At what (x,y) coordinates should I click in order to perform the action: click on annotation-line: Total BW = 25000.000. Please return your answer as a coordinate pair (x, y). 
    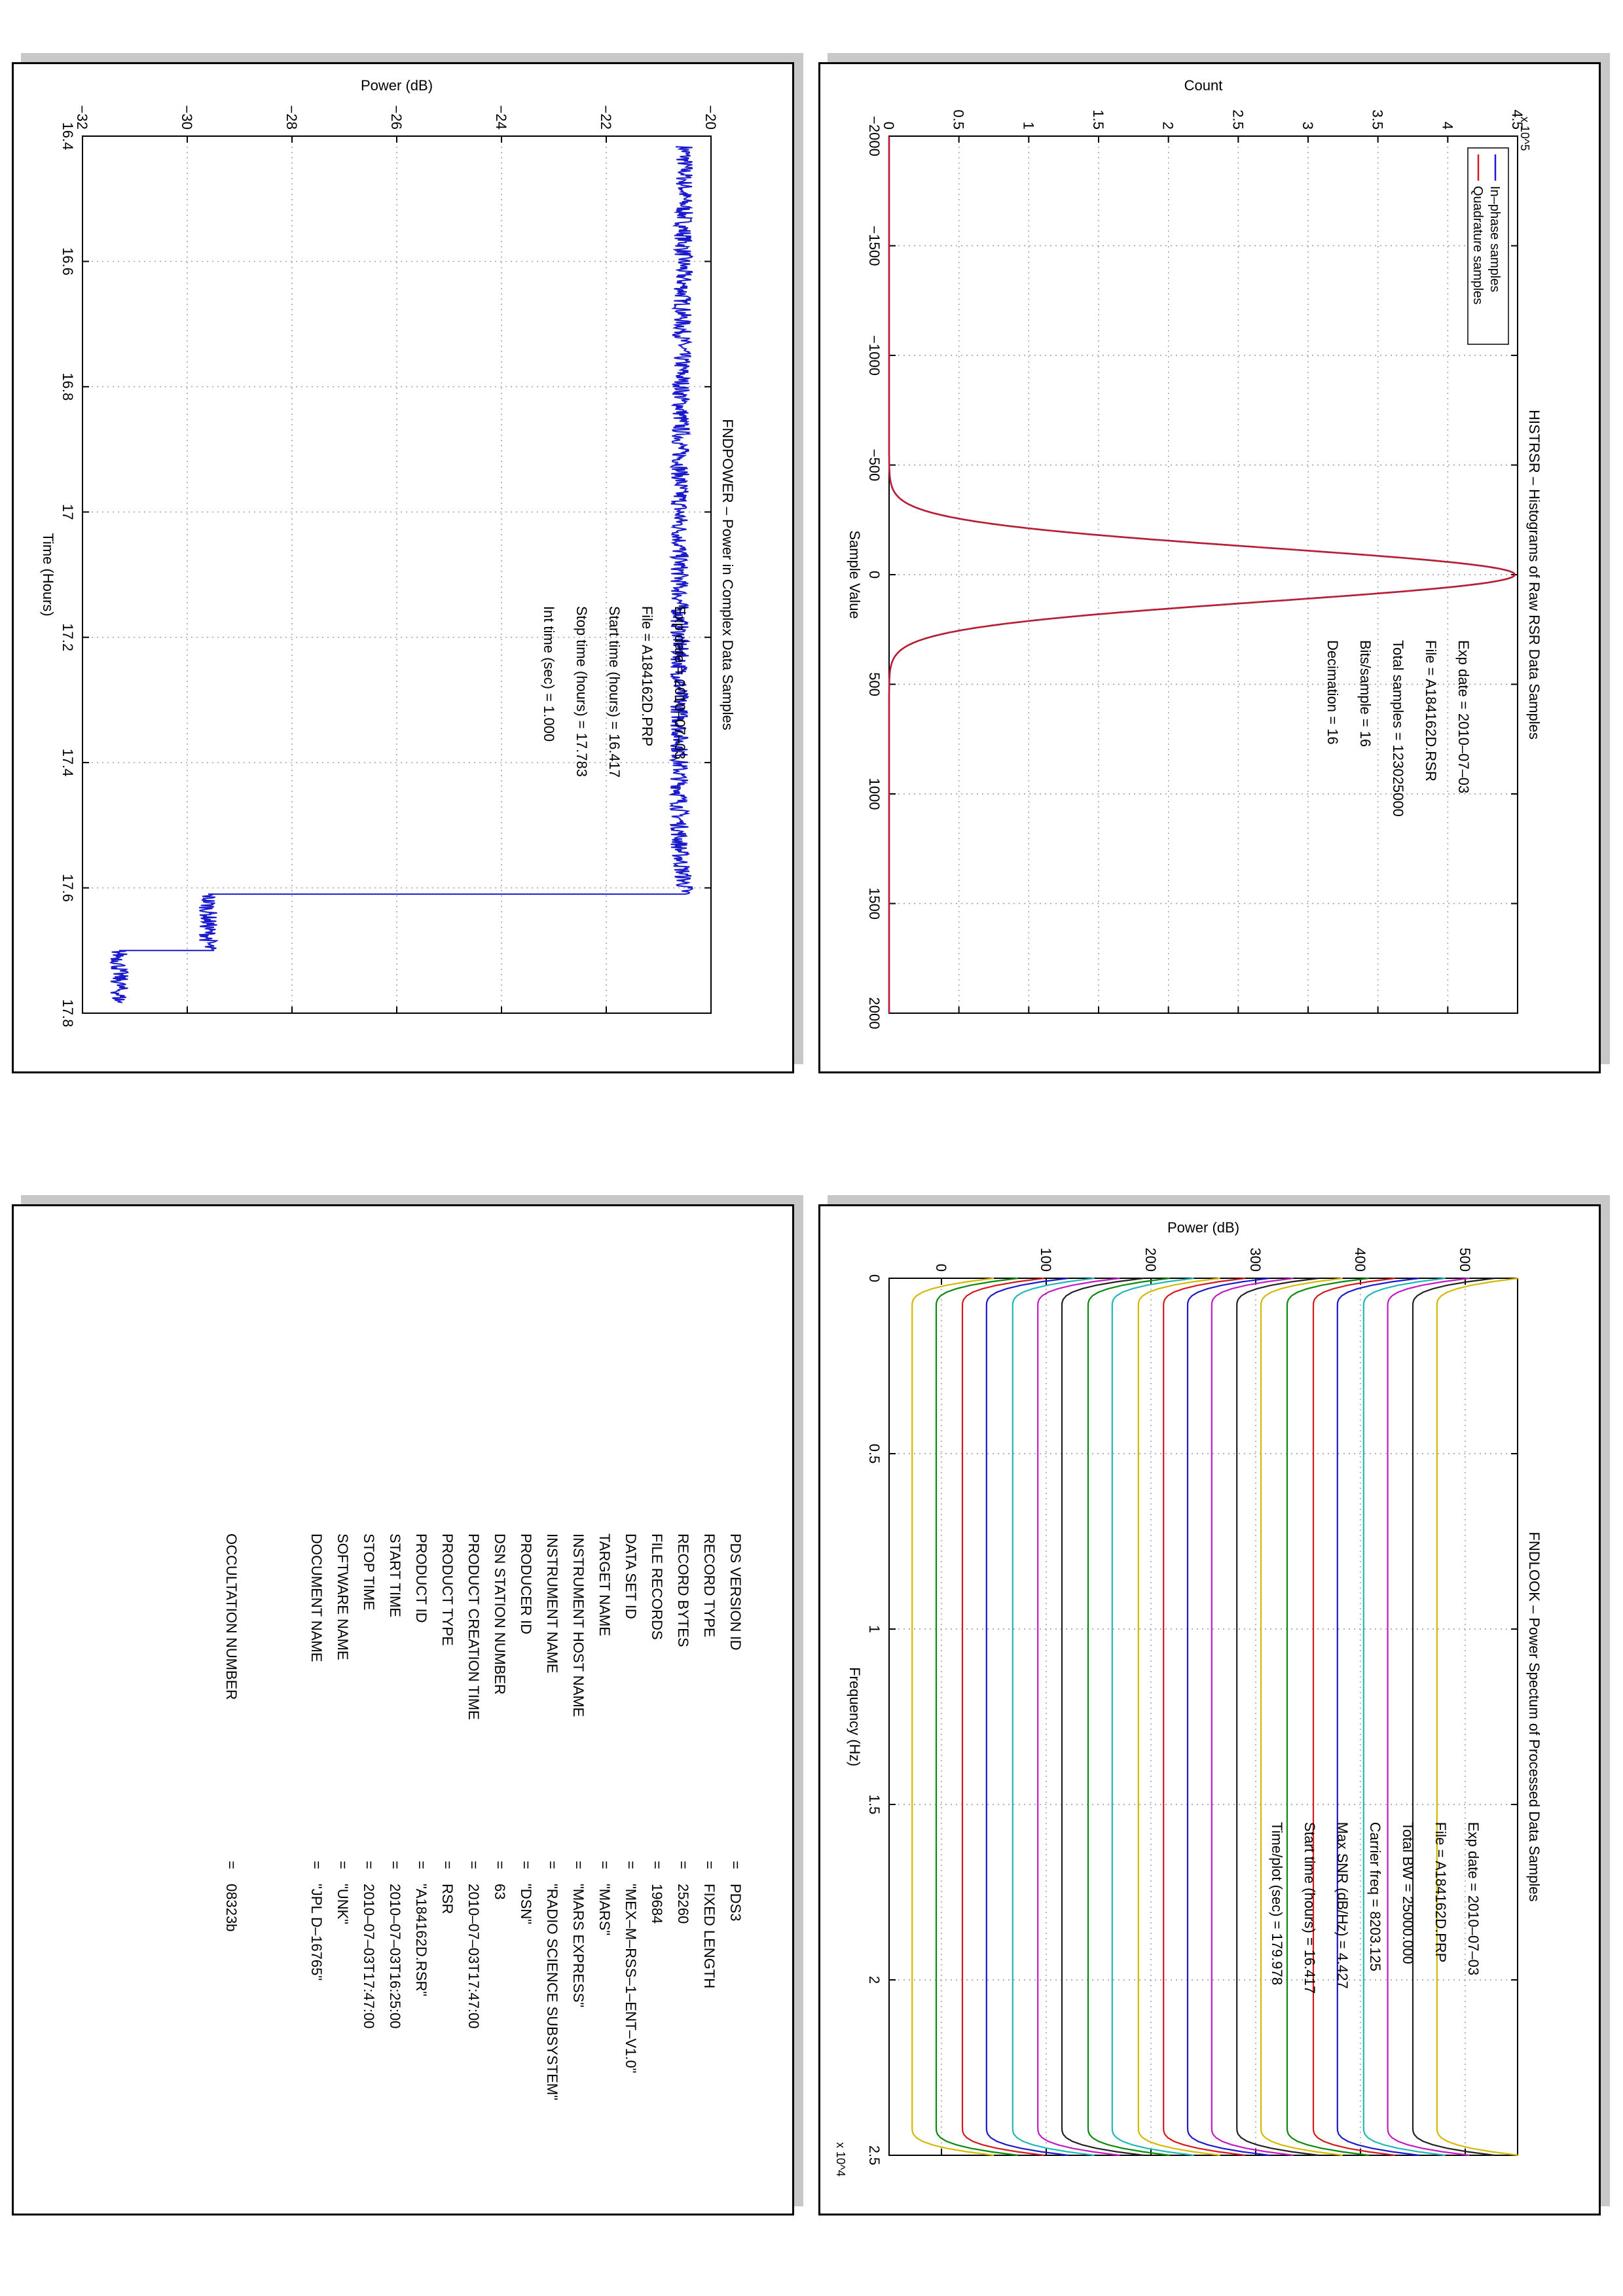
    Looking at the image, I should click on (1408, 1893).